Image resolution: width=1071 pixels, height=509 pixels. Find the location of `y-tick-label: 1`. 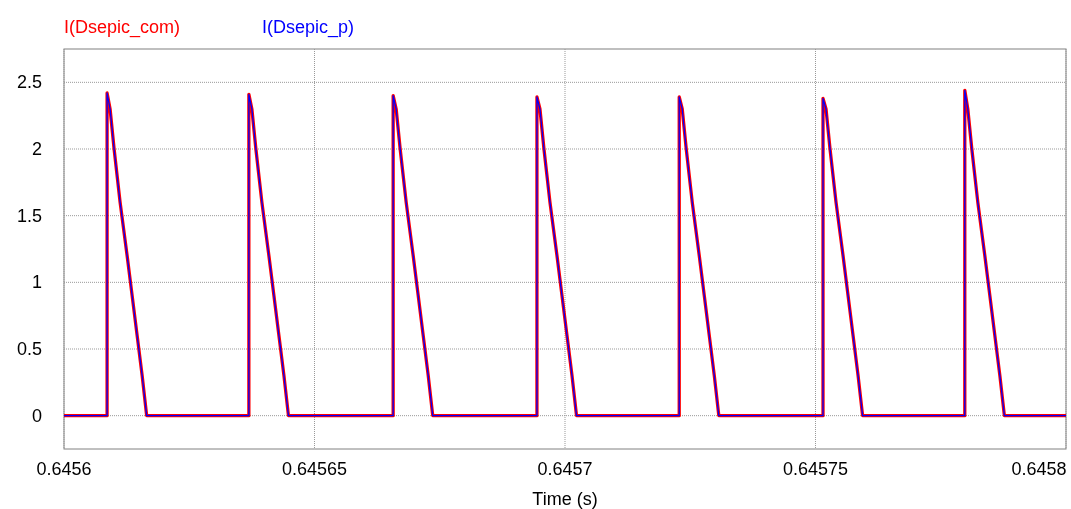

y-tick-label: 1 is located at coordinates (36, 282).